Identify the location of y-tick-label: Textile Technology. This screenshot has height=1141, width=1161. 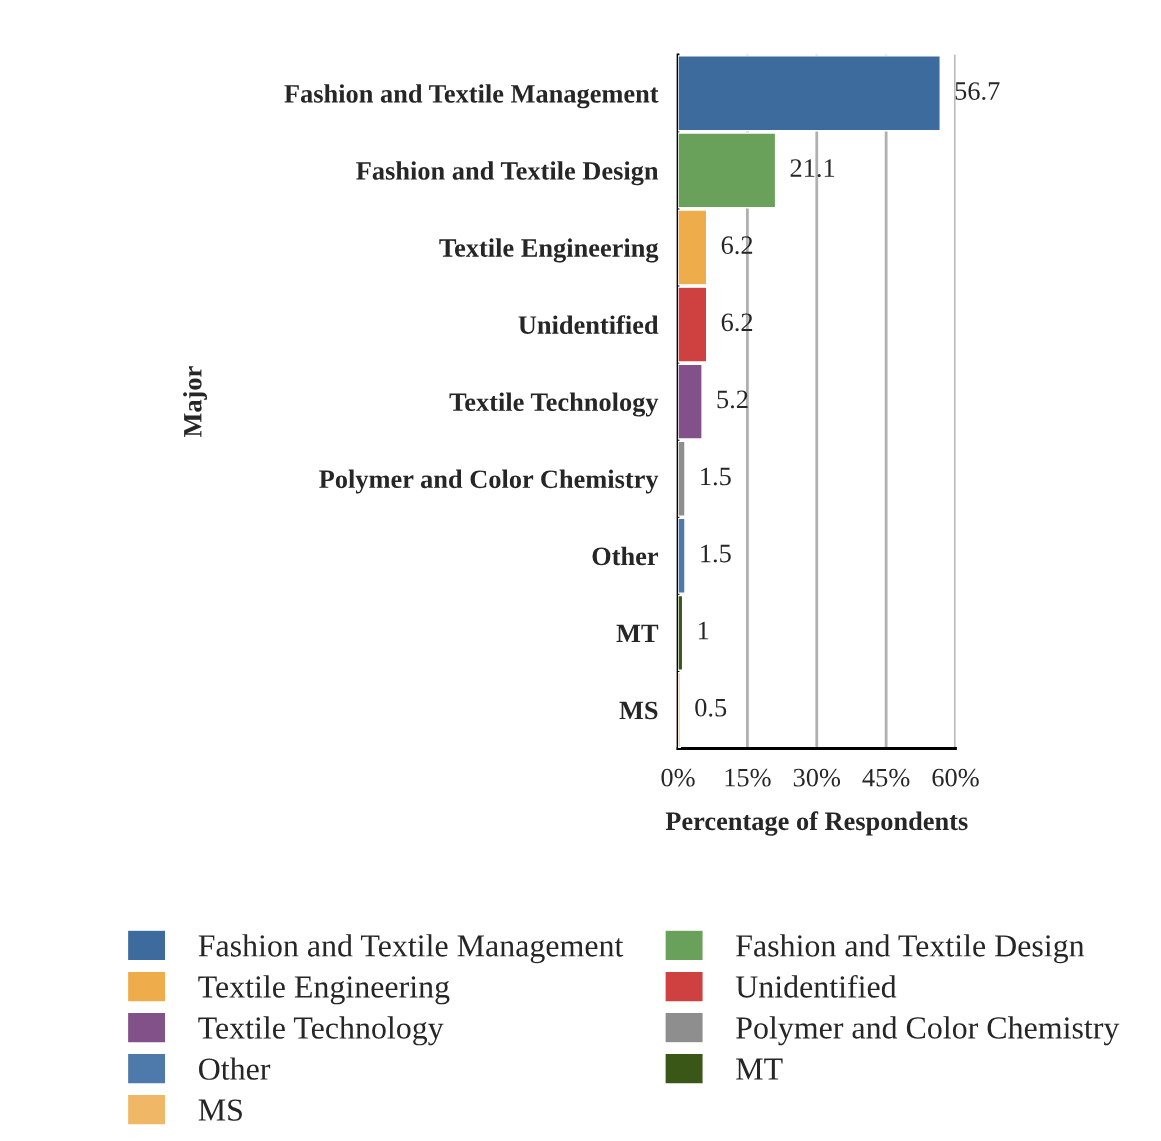
(554, 404).